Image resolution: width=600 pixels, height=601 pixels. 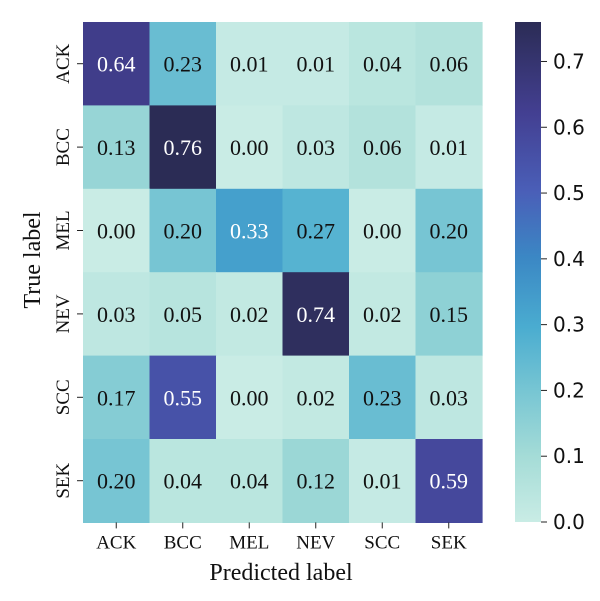 What do you see at coordinates (569, 456) in the screenshot?
I see `colorbar-tick-label: 0.1` at bounding box center [569, 456].